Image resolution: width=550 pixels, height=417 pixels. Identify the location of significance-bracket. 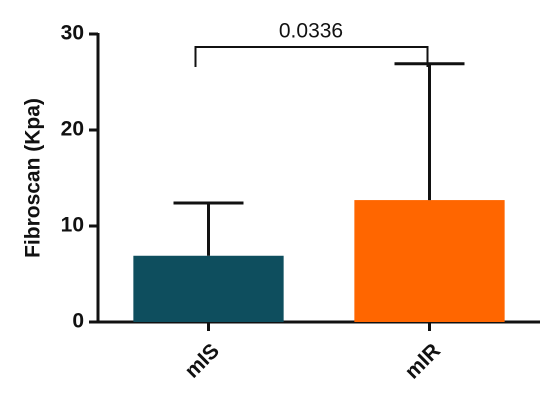
(311, 56).